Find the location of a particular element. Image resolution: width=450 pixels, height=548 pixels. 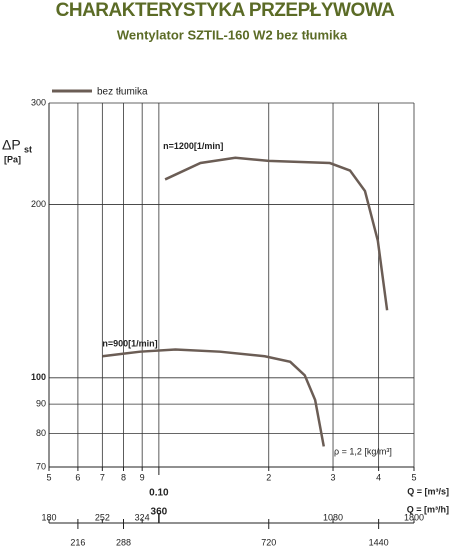

annotation: ρ = 1,2 [kg/m³] is located at coordinates (363, 451).